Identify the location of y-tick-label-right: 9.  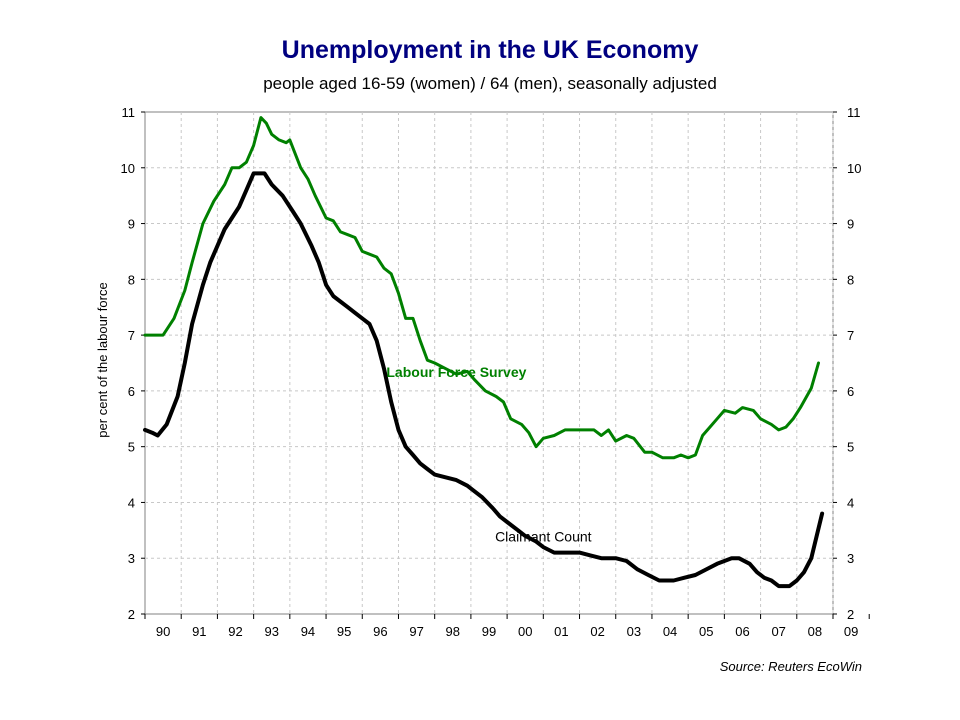
(850, 224).